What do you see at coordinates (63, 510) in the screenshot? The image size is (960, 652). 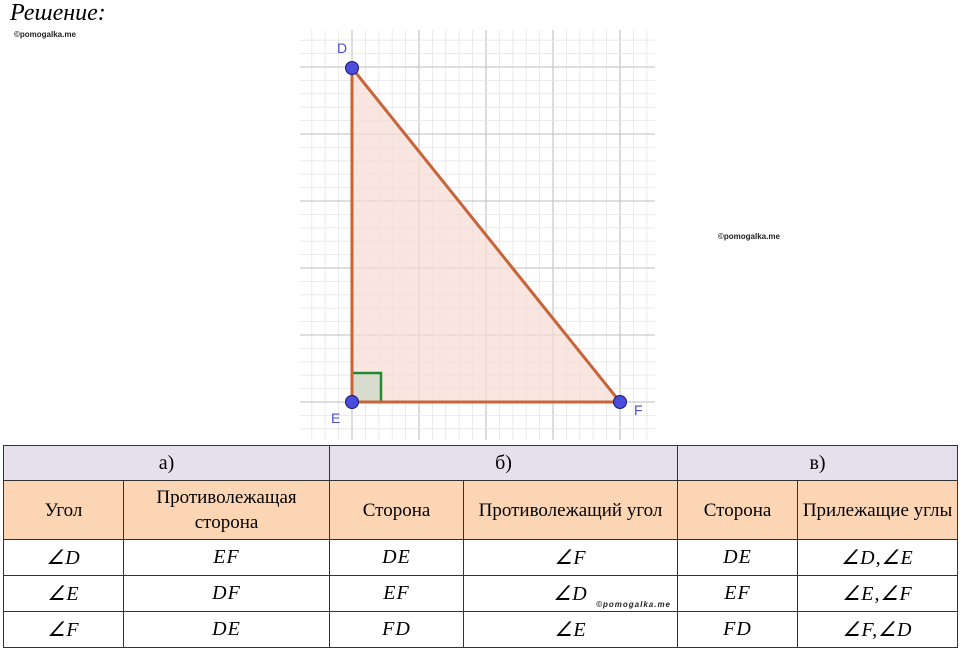 I see `column-header: Угол` at bounding box center [63, 510].